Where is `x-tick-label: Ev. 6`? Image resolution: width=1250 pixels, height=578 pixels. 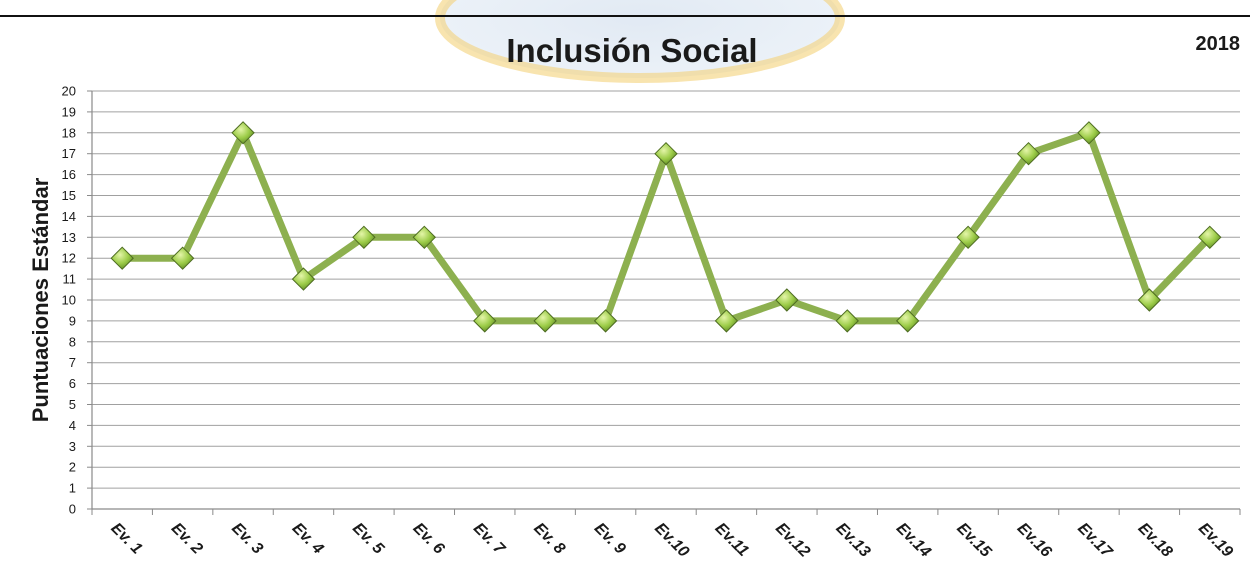
x-tick-label: Ev. 6 is located at coordinates (428, 539).